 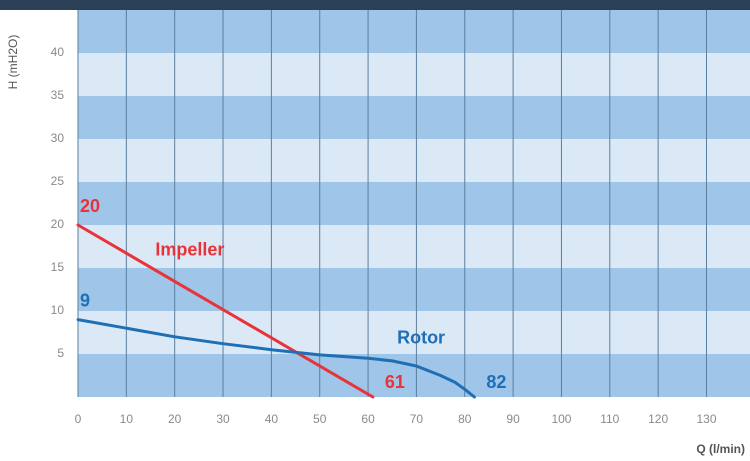 What do you see at coordinates (13, 62) in the screenshot?
I see `y-axis-title: H (mH2O)` at bounding box center [13, 62].